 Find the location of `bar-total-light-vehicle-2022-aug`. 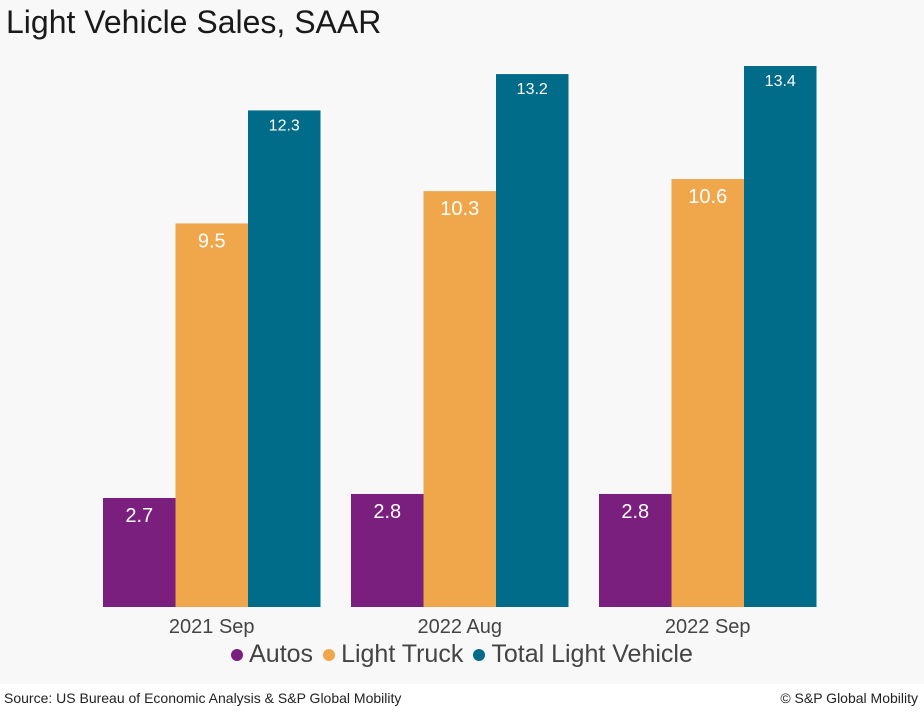

bar-total-light-vehicle-2022-aug is located at coordinates (532, 340).